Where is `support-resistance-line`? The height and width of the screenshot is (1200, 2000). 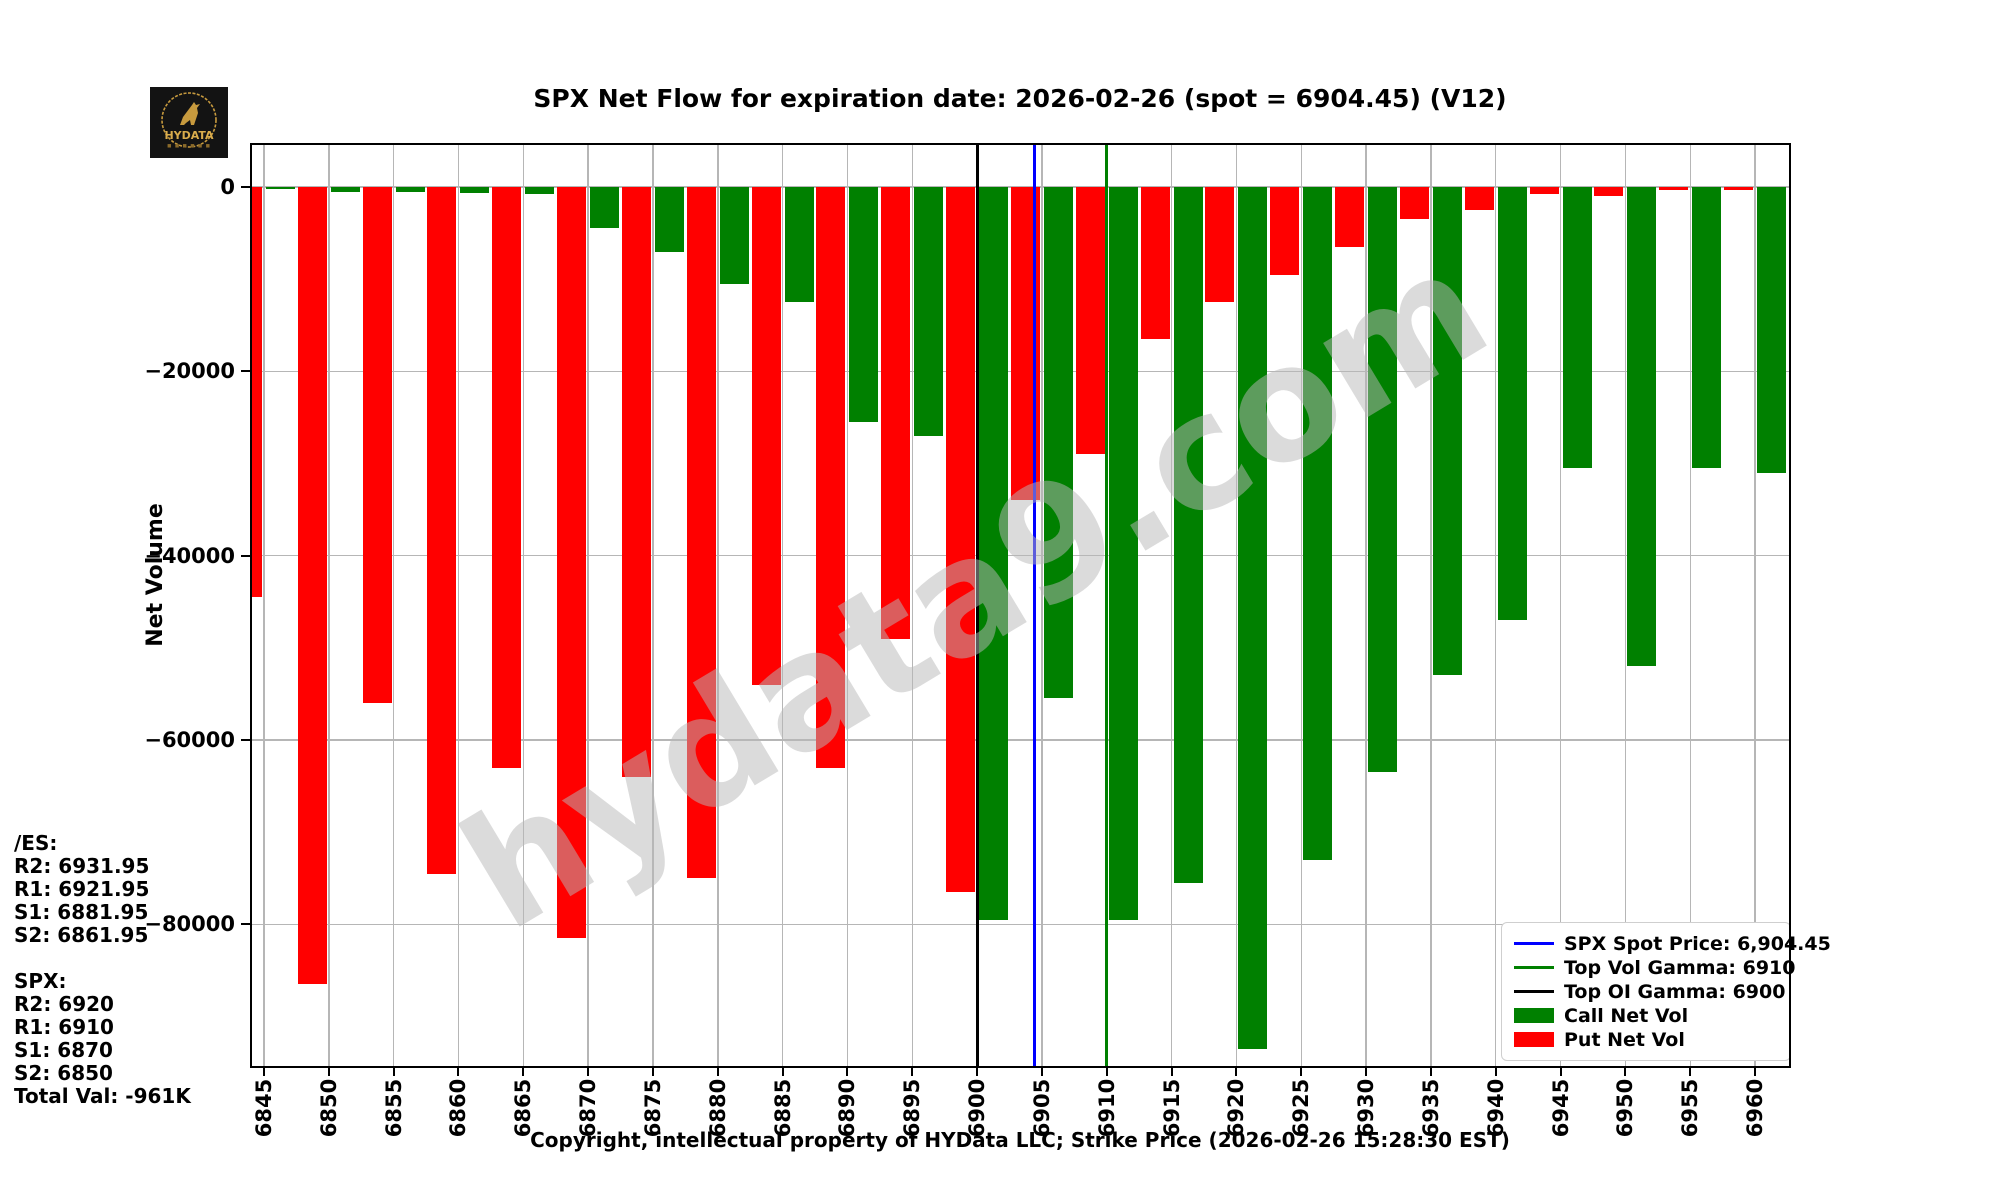
support-resistance-line is located at coordinates (102, 958).